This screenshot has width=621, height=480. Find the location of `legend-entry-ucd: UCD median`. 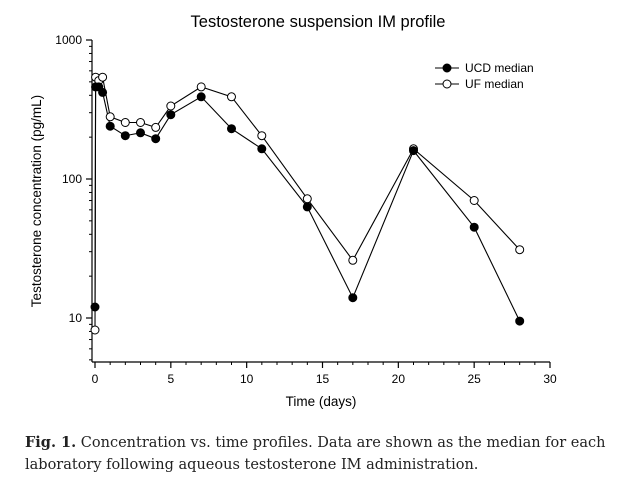

legend-entry-ucd: UCD median is located at coordinates (484, 68).